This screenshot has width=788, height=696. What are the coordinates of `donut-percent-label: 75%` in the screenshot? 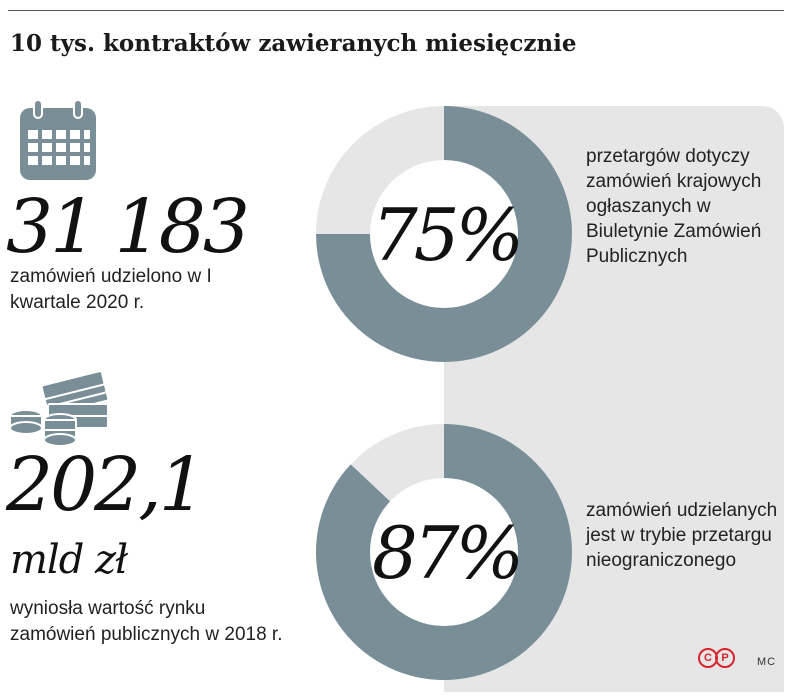 It's located at (446, 235).